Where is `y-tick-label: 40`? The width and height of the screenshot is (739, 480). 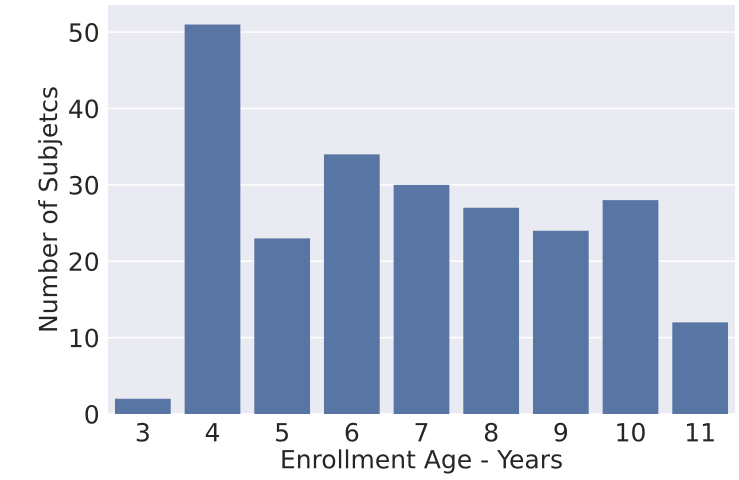
y-tick-label: 40 is located at coordinates (83, 108).